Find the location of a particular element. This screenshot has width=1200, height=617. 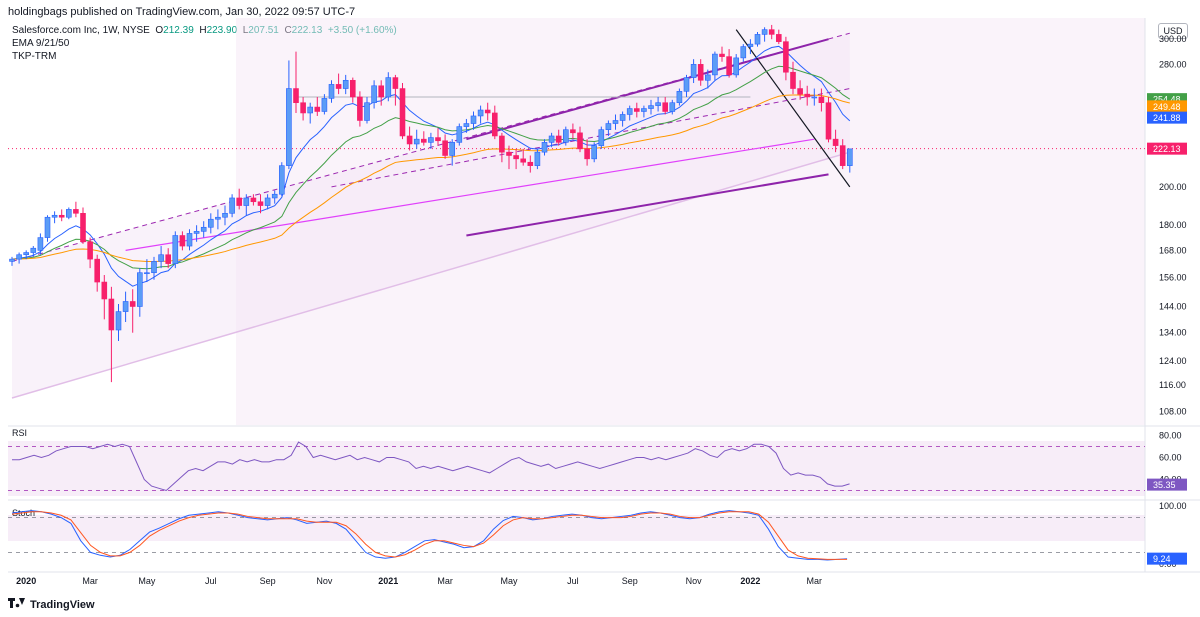

time-tick-label: 2021 is located at coordinates (388, 581).